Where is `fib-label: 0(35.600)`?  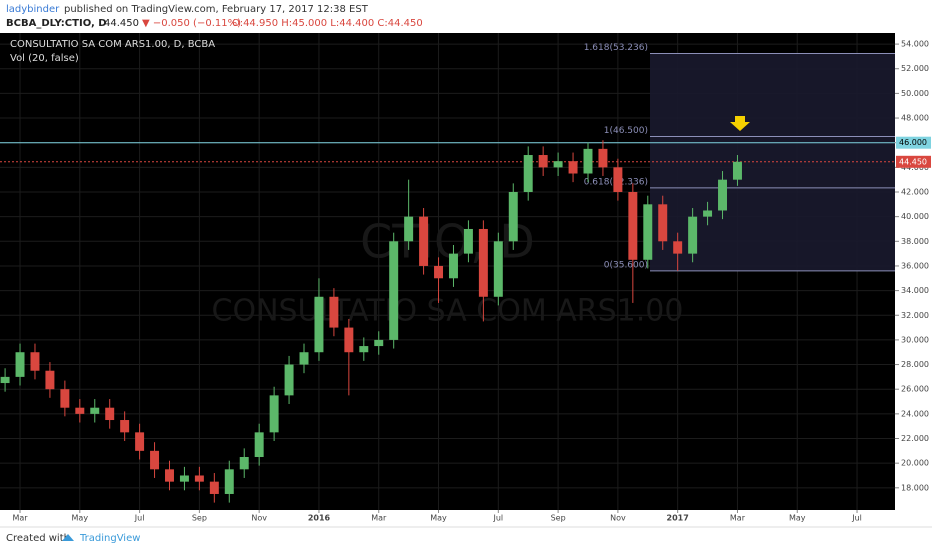 fib-label: 0(35.600) is located at coordinates (626, 265).